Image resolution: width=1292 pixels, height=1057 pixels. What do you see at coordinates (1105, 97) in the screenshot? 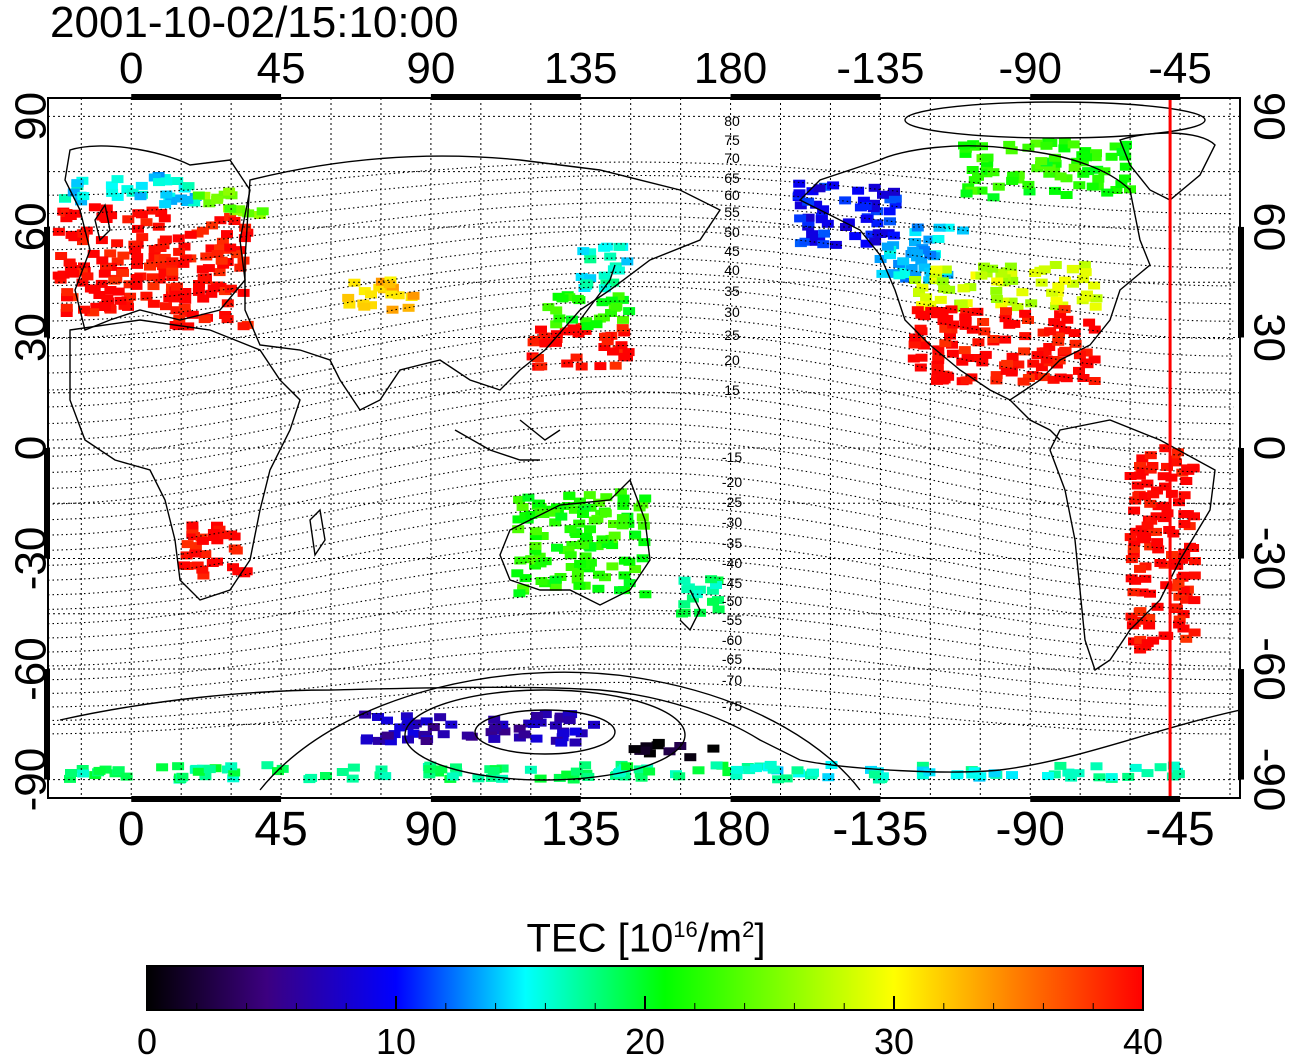
I see `top-edge-bar` at bounding box center [1105, 97].